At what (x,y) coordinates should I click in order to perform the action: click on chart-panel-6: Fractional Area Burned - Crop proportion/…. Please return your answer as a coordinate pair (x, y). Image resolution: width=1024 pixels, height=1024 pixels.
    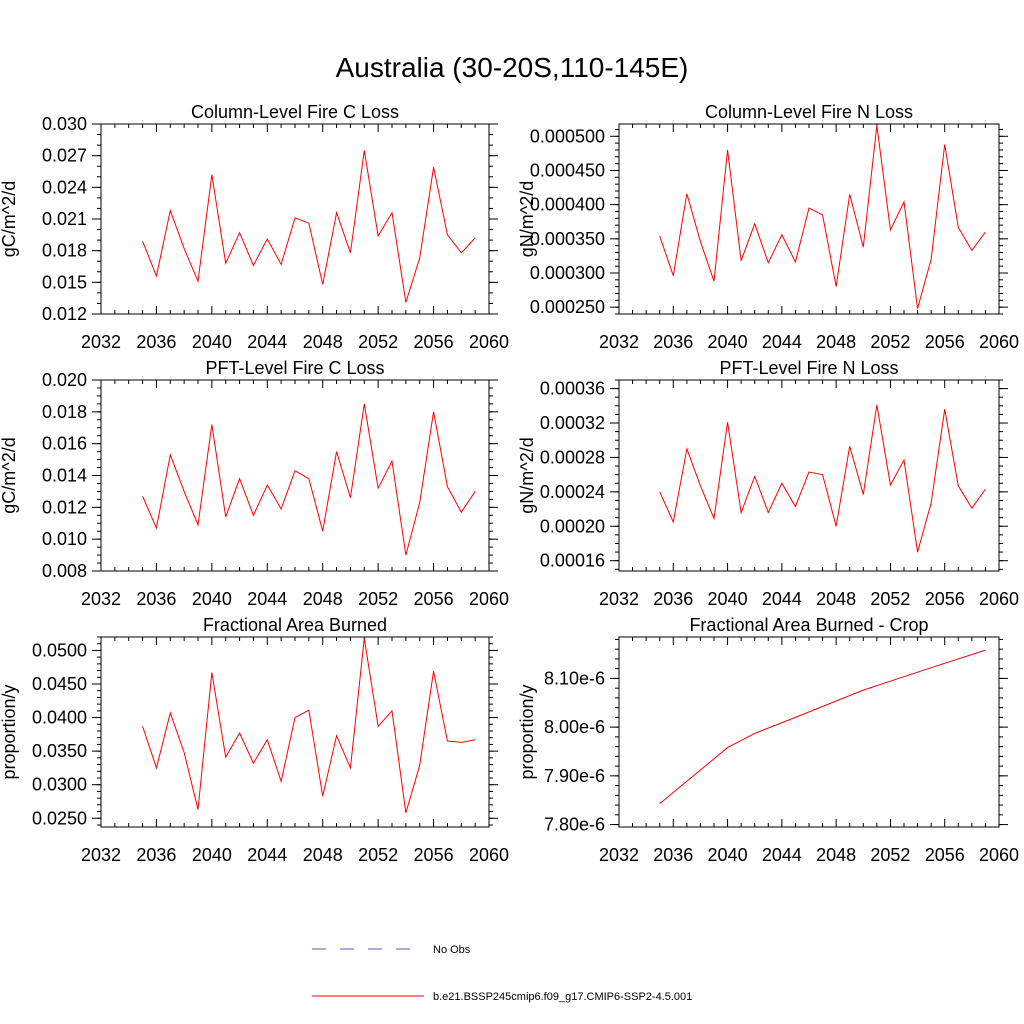
    Looking at the image, I should click on (768, 740).